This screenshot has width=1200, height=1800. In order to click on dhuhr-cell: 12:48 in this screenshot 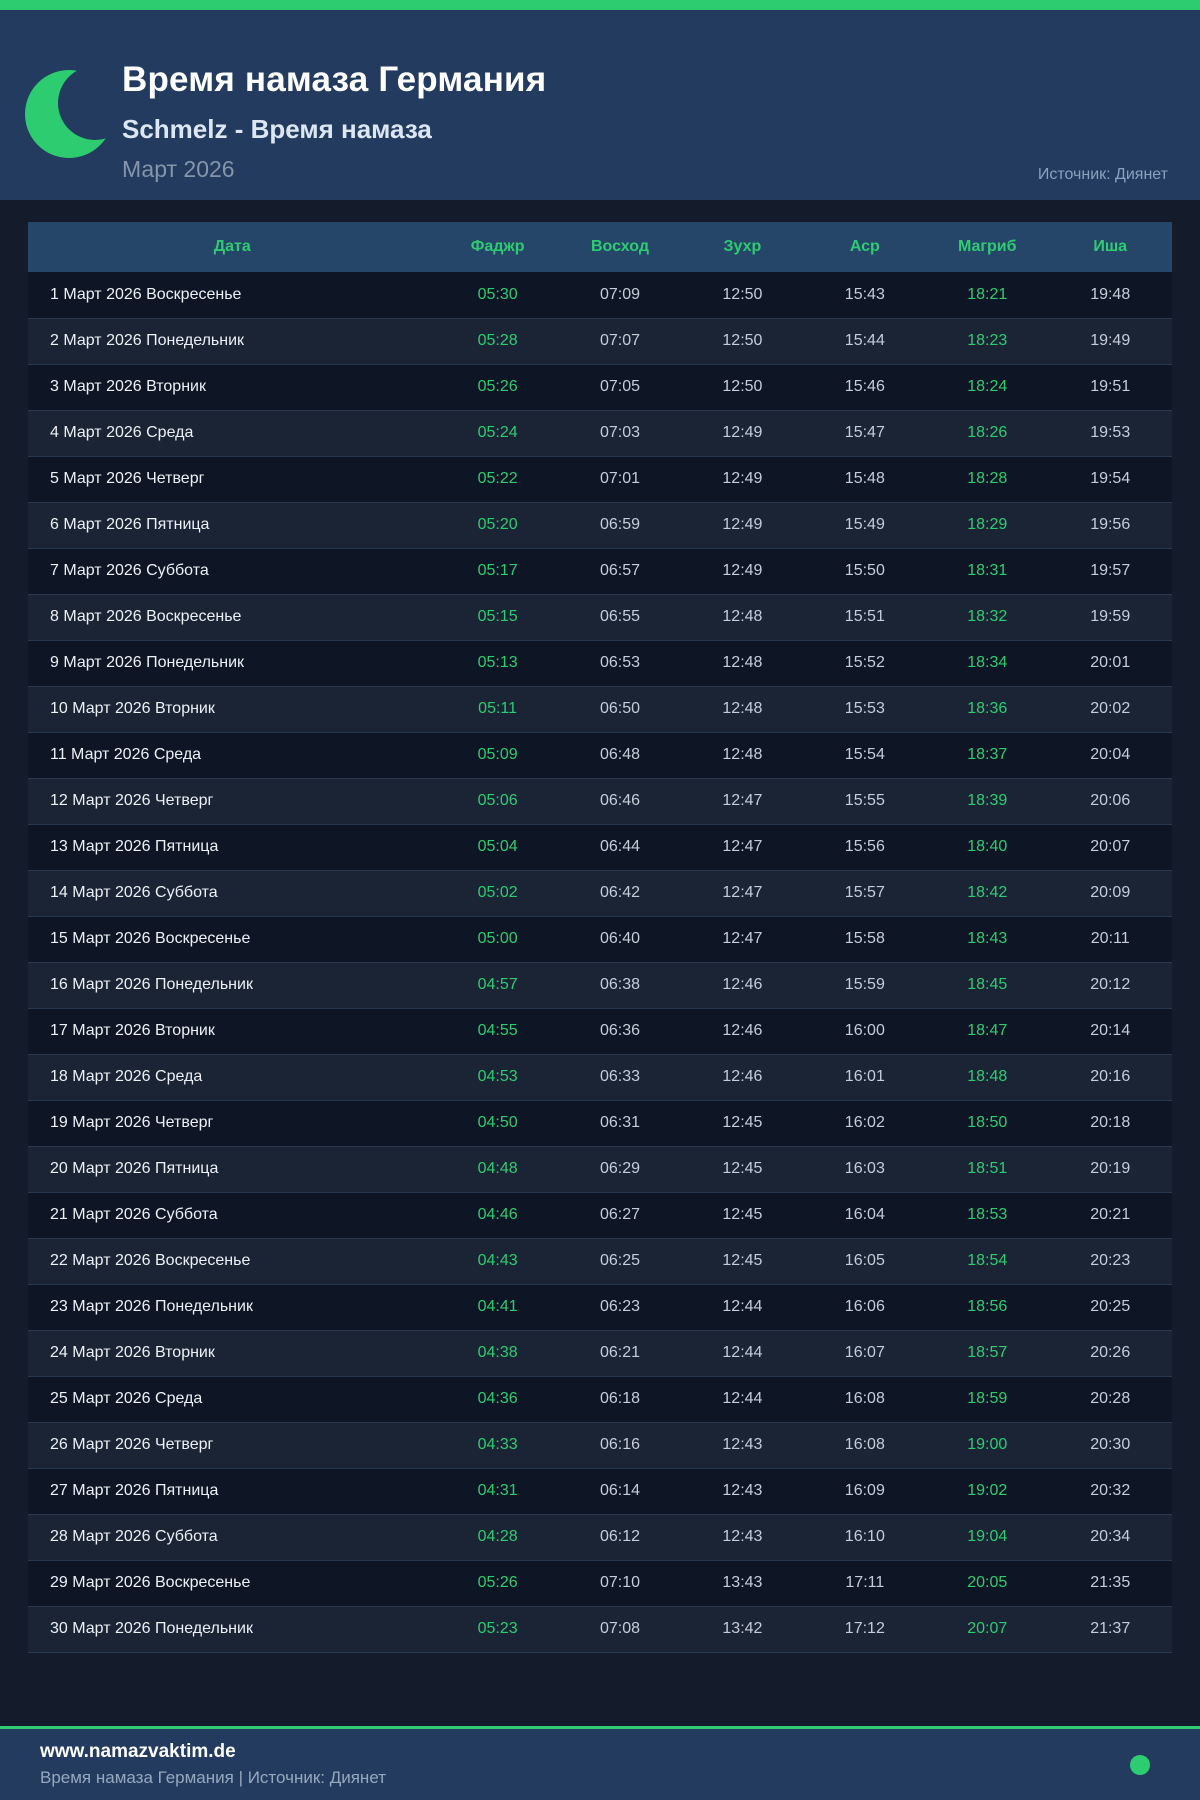, I will do `click(742, 662)`.